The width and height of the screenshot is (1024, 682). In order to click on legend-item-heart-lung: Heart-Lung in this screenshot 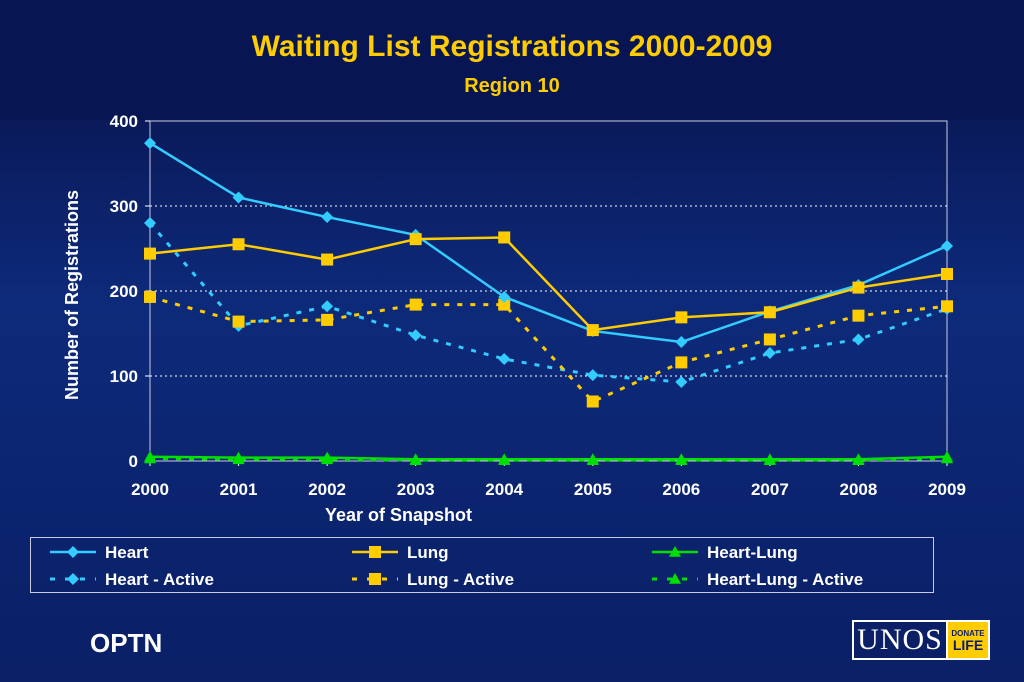, I will do `click(725, 552)`.